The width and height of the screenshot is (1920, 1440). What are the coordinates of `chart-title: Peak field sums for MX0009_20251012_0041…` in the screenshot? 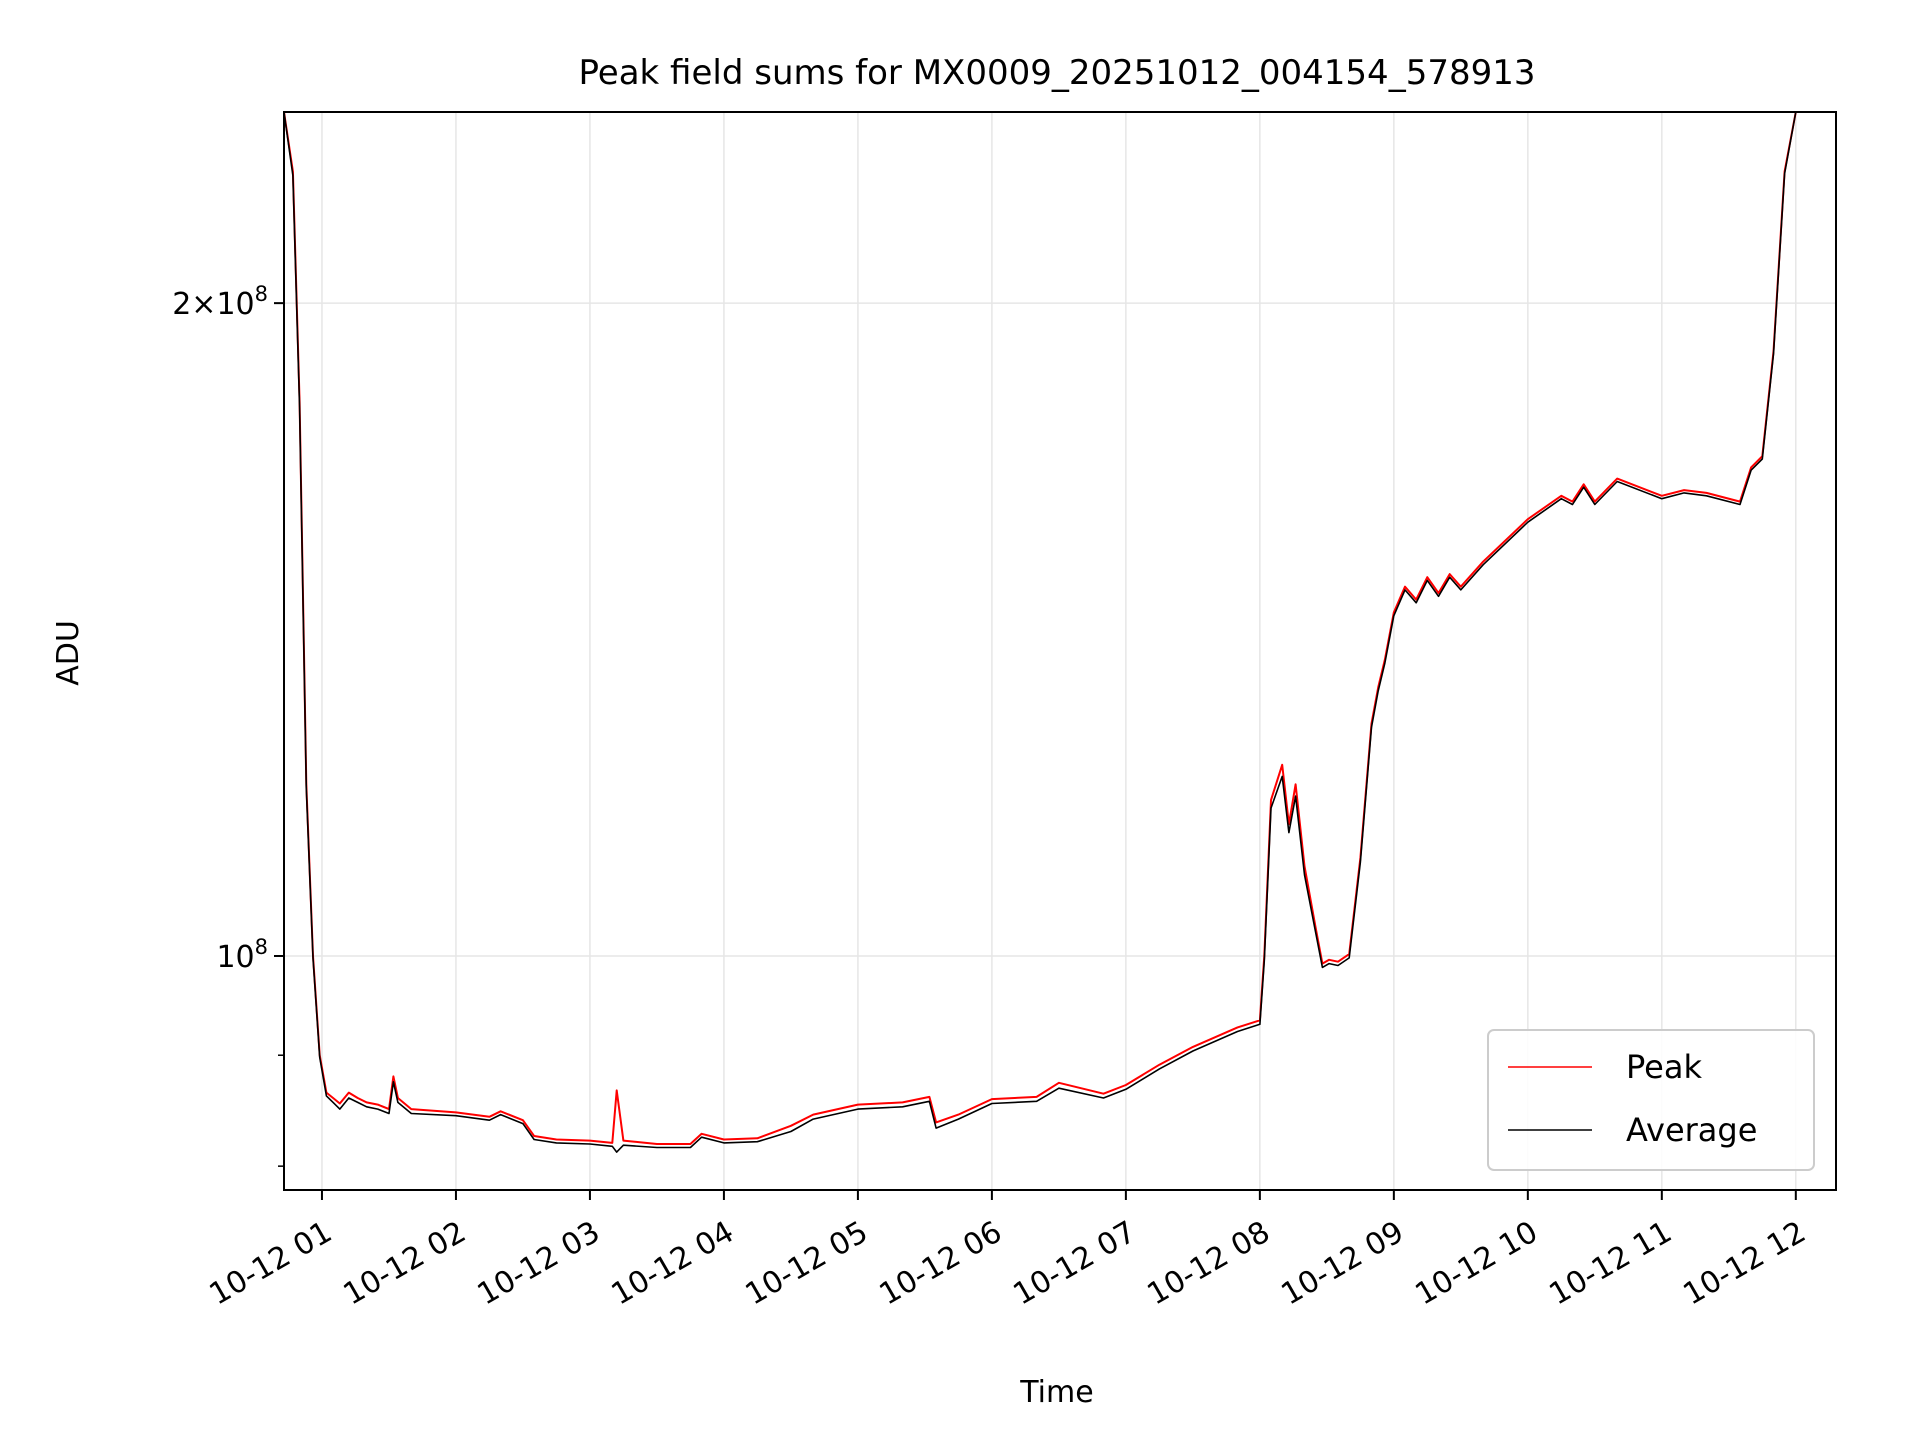 It's located at (1057, 73).